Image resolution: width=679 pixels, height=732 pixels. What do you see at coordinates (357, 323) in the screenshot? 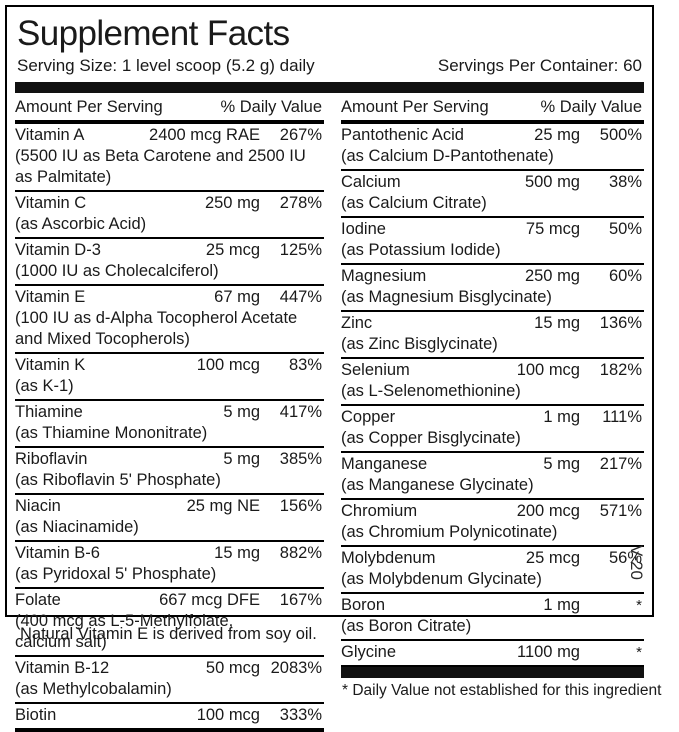
I see `nutrient-name: Zinc` at bounding box center [357, 323].